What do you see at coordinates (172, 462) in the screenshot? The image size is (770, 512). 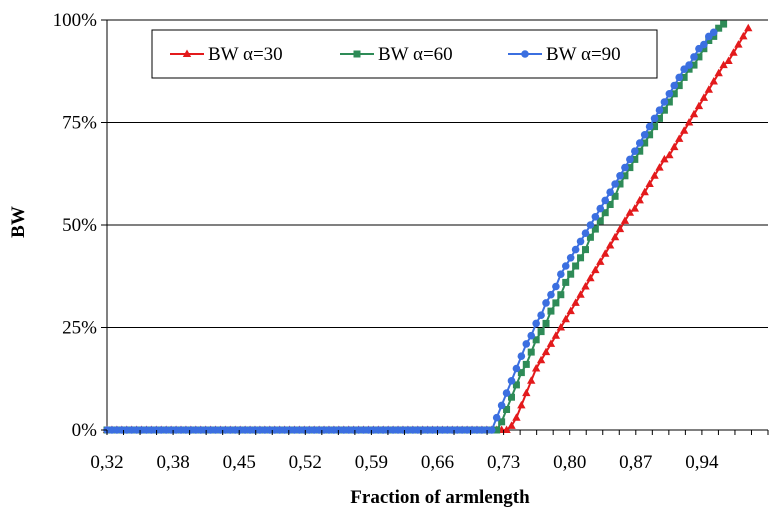 I see `x-tick-label: 0,38` at bounding box center [172, 462].